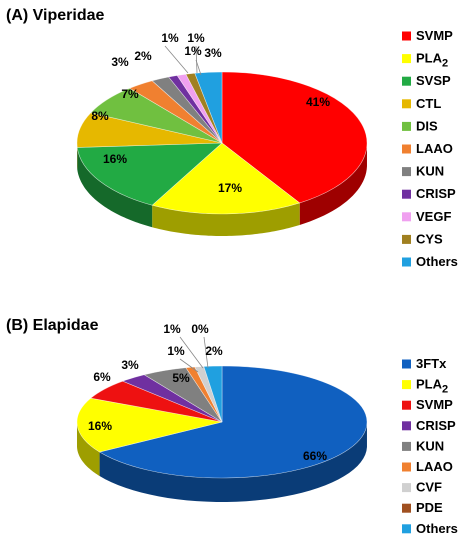  I want to click on data-label-others: 3%, so click(213, 53).